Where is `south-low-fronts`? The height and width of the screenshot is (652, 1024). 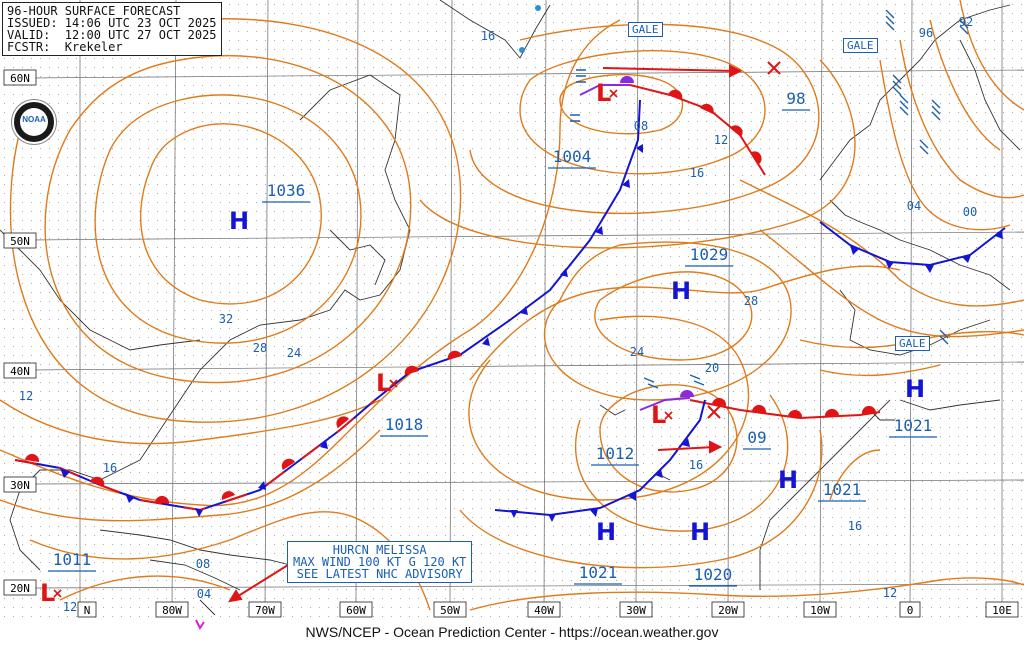
south-low-fronts is located at coordinates (687, 456).